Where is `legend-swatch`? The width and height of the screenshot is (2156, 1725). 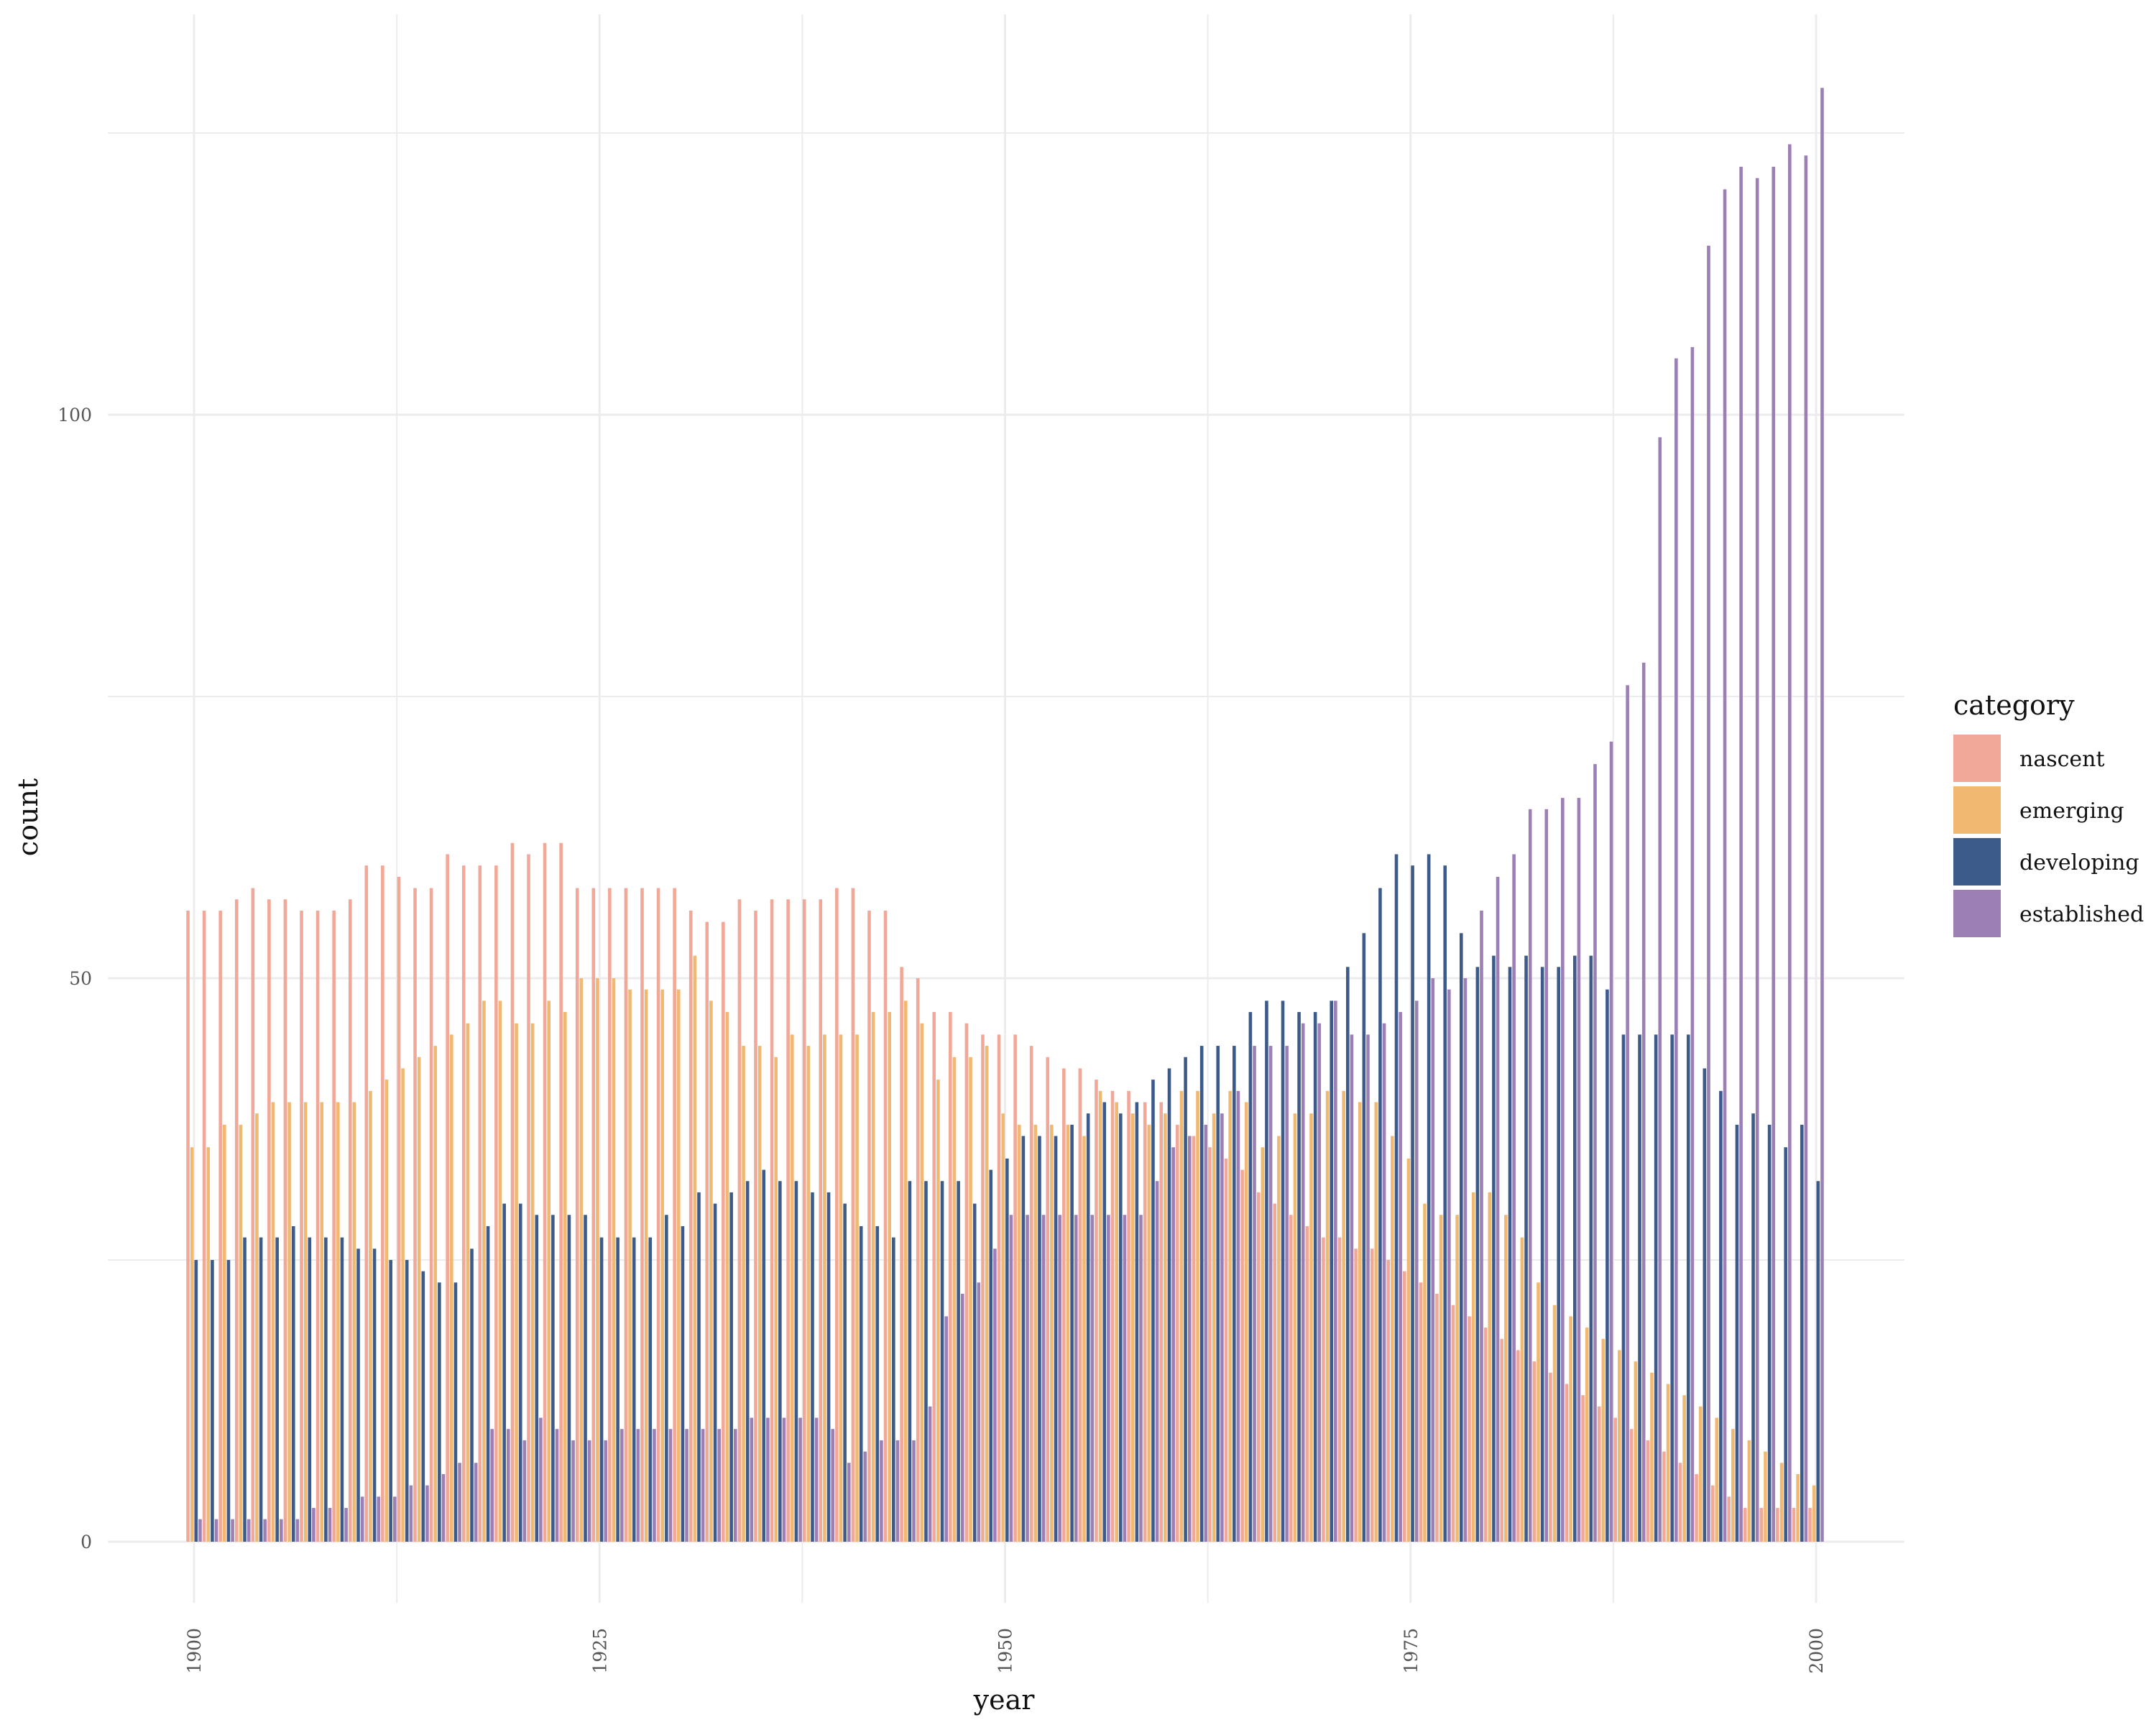 legend-swatch is located at coordinates (1977, 913).